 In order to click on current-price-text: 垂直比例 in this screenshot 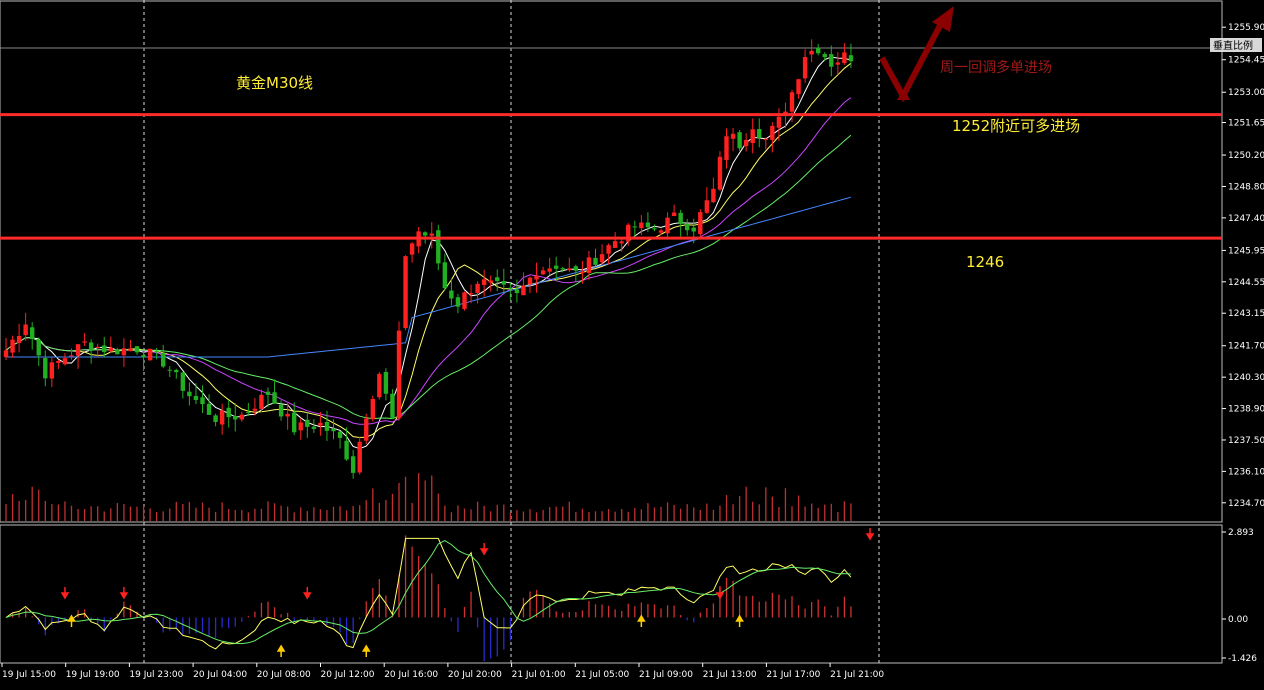, I will do `click(1233, 45)`.